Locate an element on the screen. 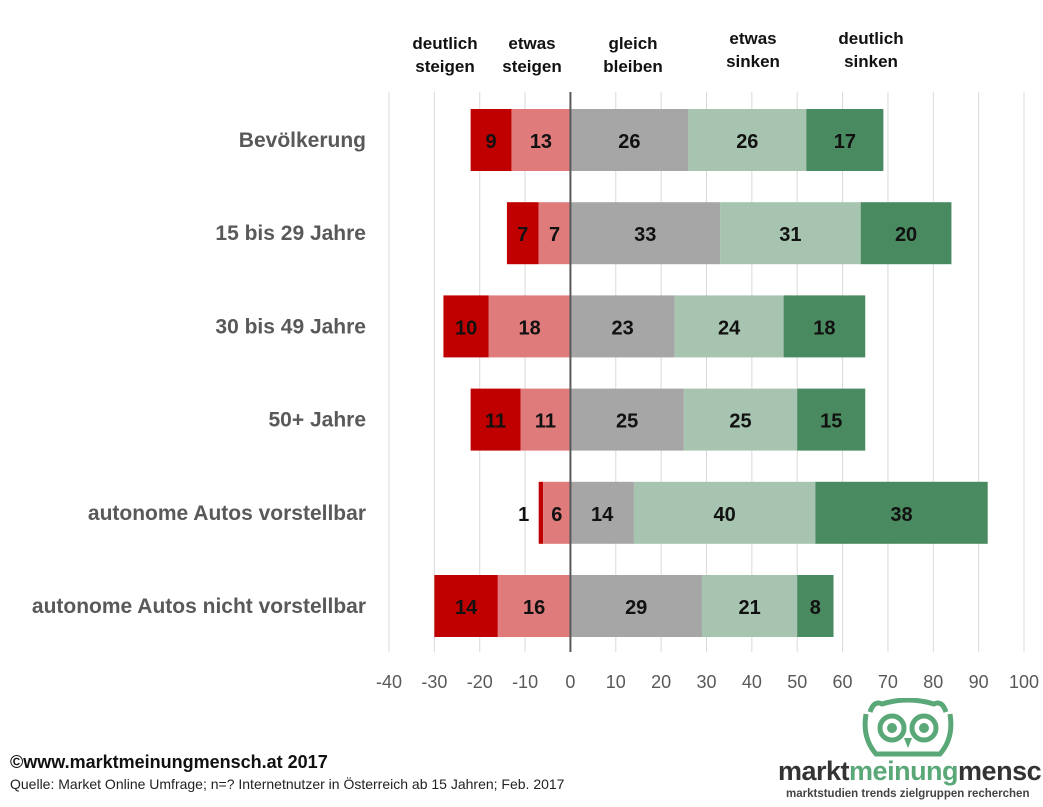 Image resolution: width=1043 pixels, height=807 pixels. x-tick-label: 0 is located at coordinates (570, 682).